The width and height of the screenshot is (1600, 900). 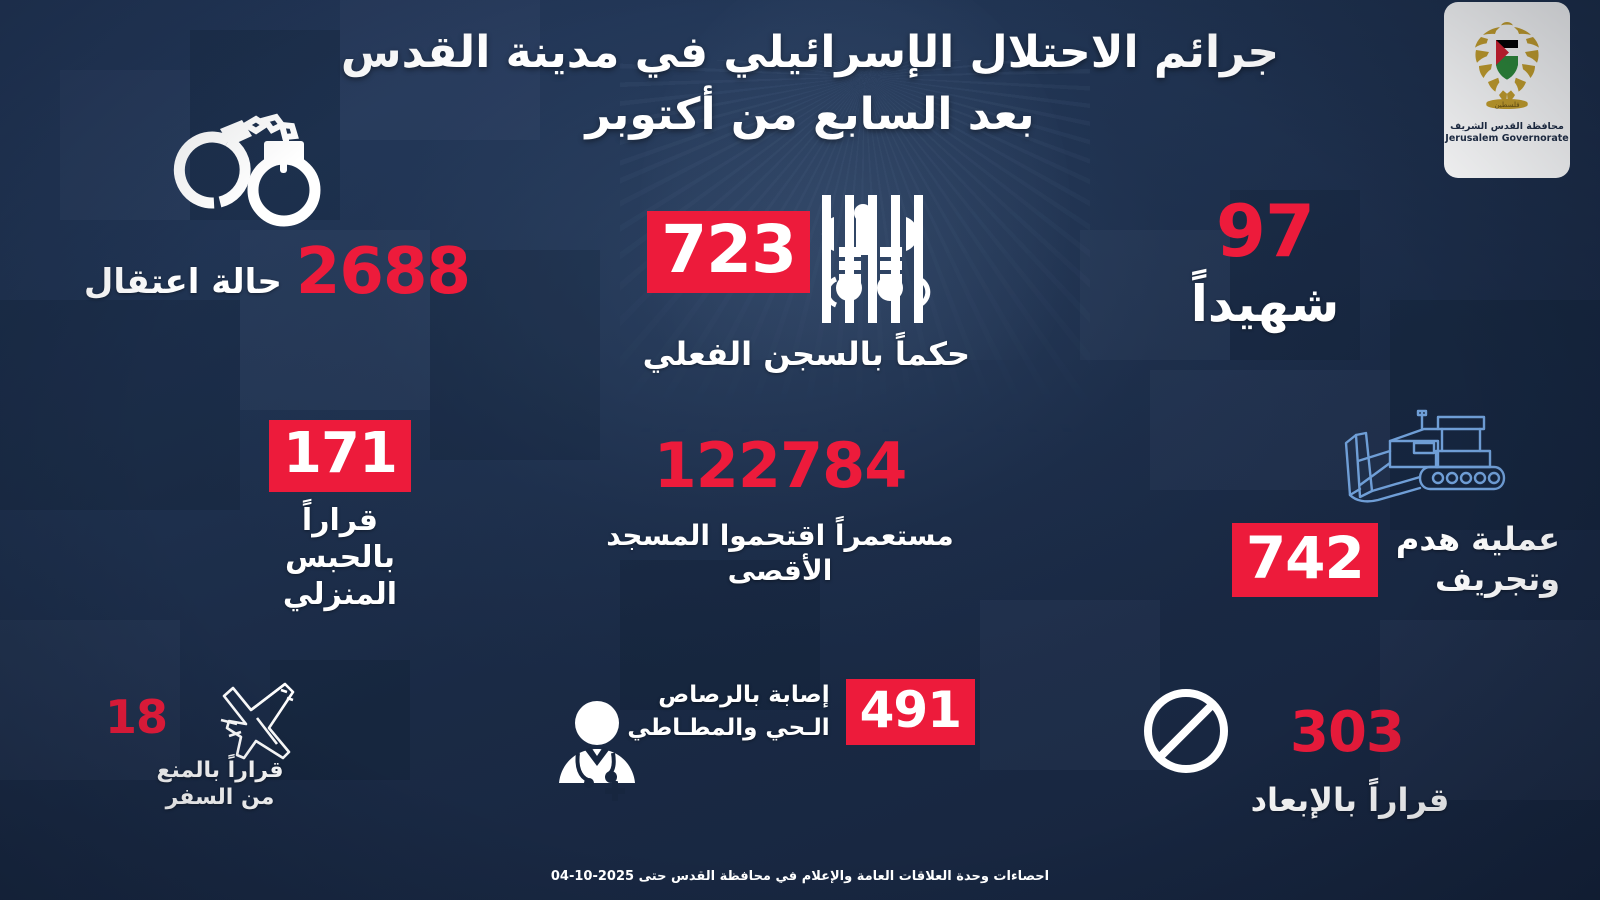 What do you see at coordinates (876, 259) in the screenshot?
I see `prison-bars-icon` at bounding box center [876, 259].